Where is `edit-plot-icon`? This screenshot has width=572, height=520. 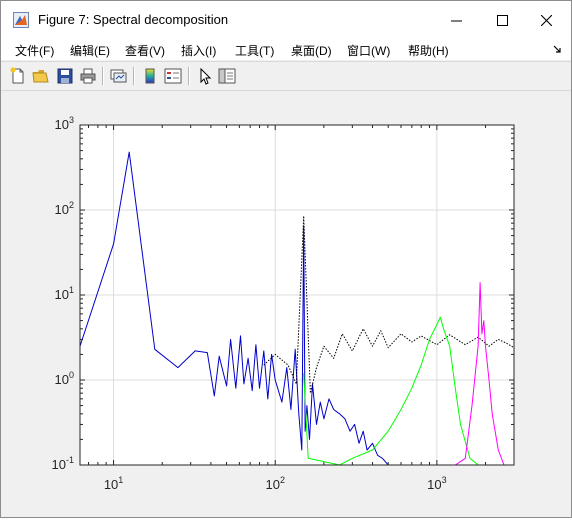
edit-plot-icon is located at coordinates (205, 76).